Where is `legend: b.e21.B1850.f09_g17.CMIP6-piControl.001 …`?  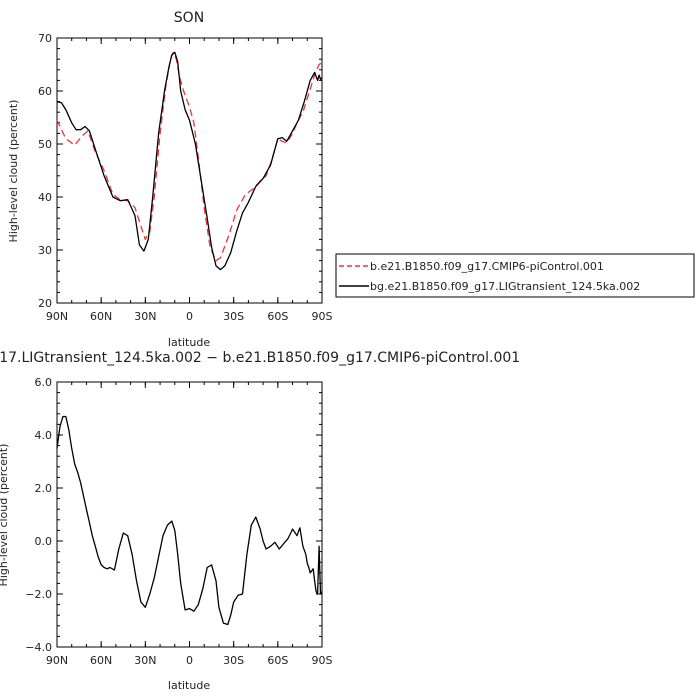 legend: b.e21.B1850.f09_g17.CMIP6-piControl.001 … is located at coordinates (515, 275).